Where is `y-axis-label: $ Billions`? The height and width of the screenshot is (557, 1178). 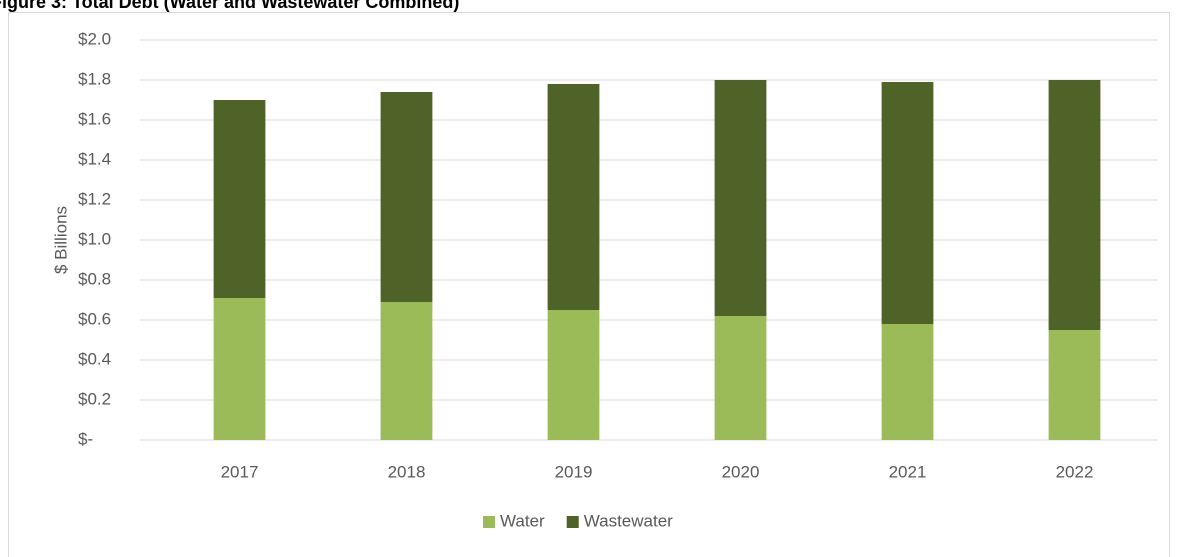
y-axis-label: $ Billions is located at coordinates (60, 240).